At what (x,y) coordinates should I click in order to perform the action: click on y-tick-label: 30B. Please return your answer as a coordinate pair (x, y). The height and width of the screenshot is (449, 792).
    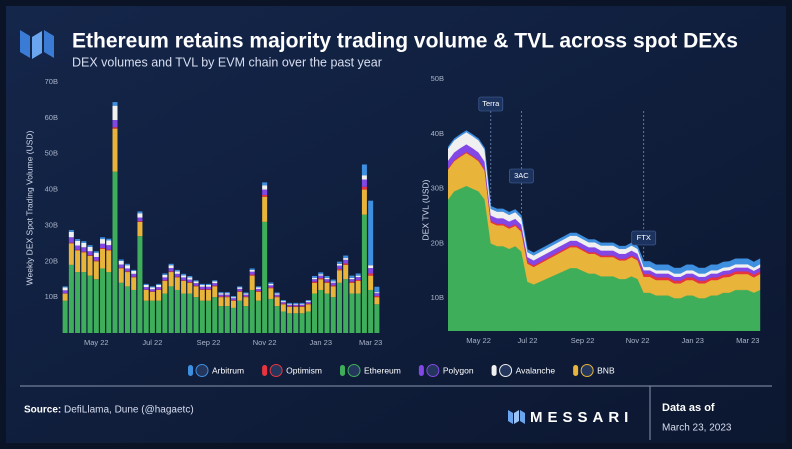
    Looking at the image, I should click on (437, 188).